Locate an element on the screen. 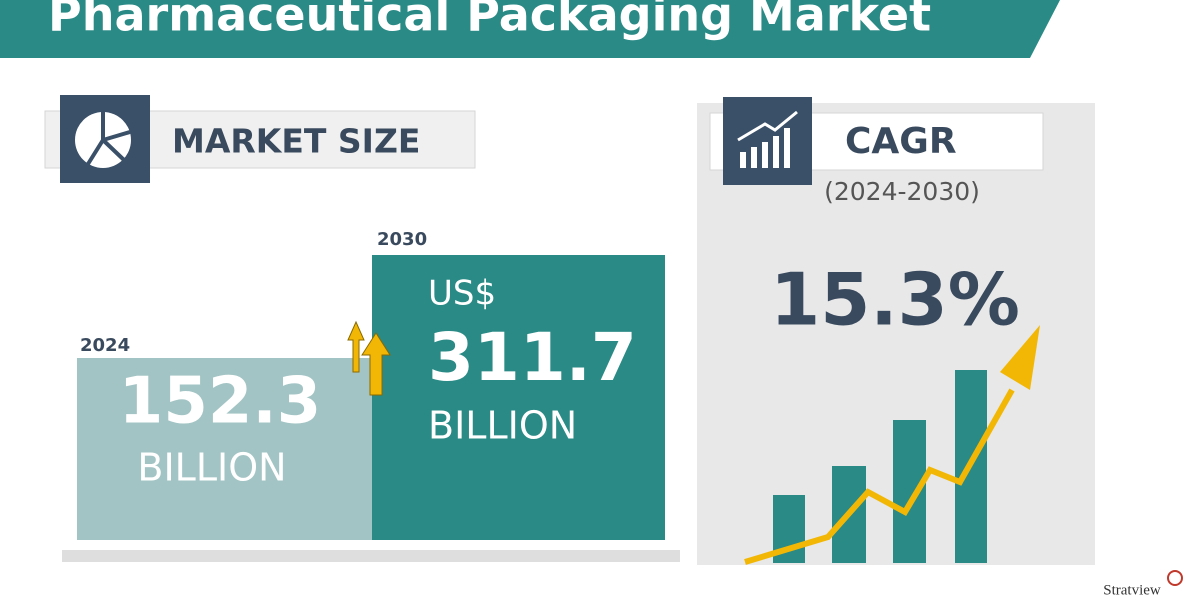 This screenshot has height=600, width=1200. trend-arrow is located at coordinates (892, 445).